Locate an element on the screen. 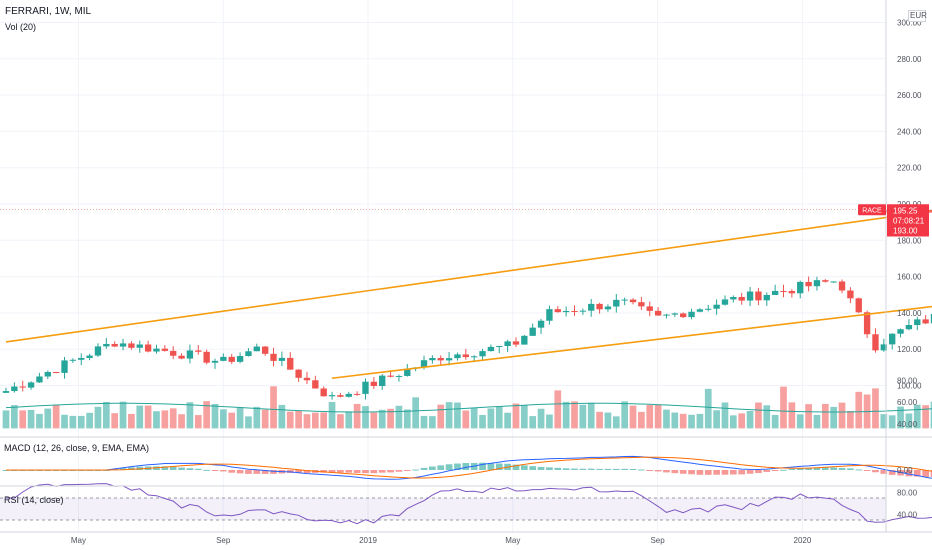 The width and height of the screenshot is (932, 550). macd-line is located at coordinates (469, 467).